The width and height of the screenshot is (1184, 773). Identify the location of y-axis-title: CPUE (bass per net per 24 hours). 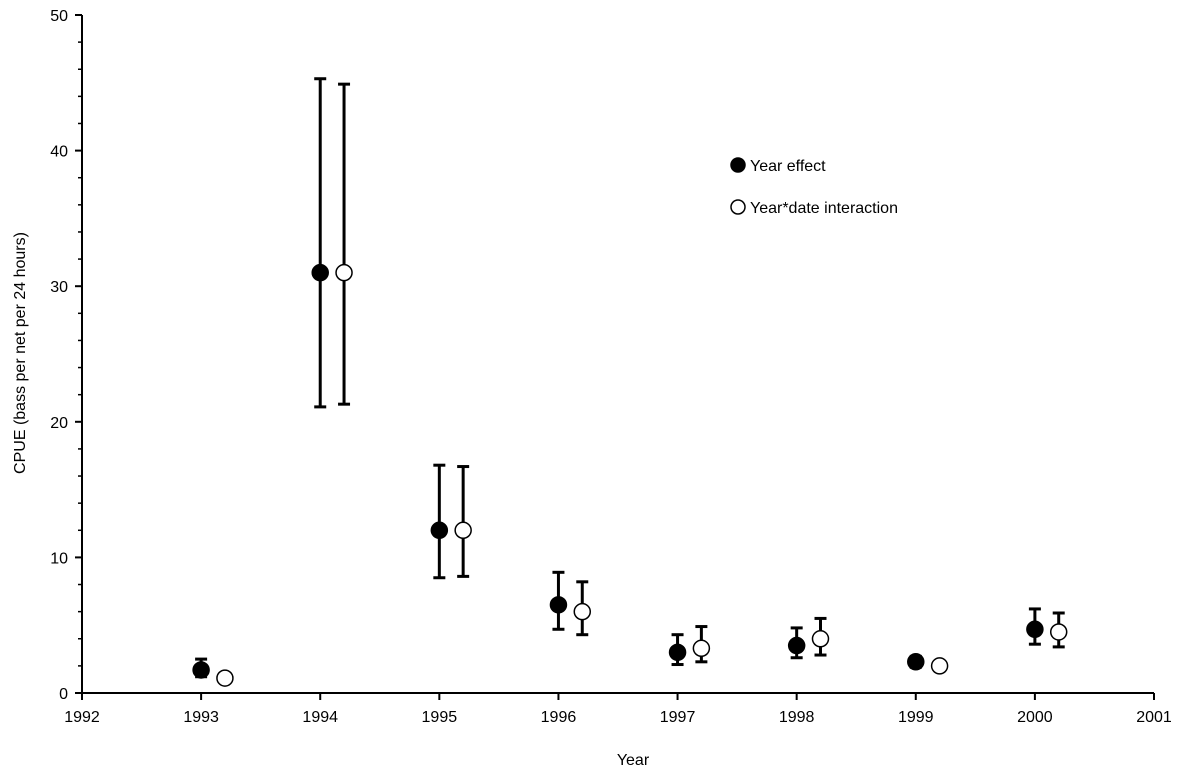
(20, 353).